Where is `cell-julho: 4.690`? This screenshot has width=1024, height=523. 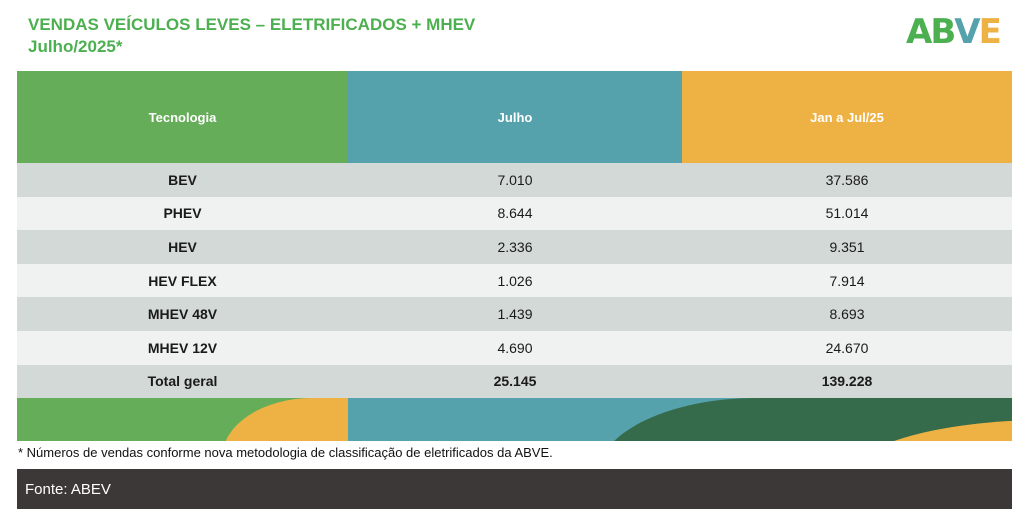 cell-julho: 4.690 is located at coordinates (515, 347).